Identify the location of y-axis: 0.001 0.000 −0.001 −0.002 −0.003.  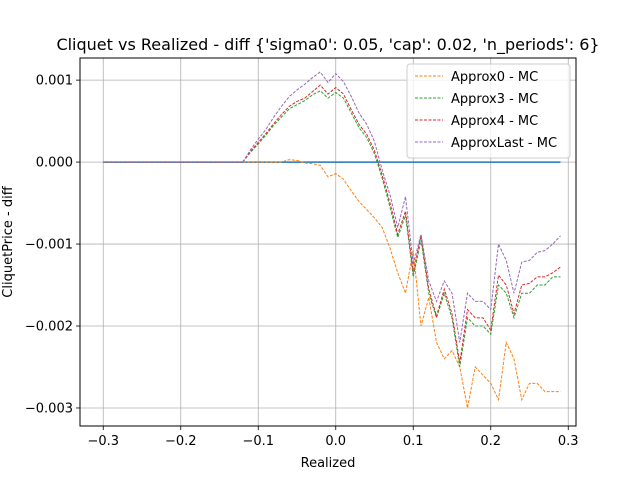
(52, 245).